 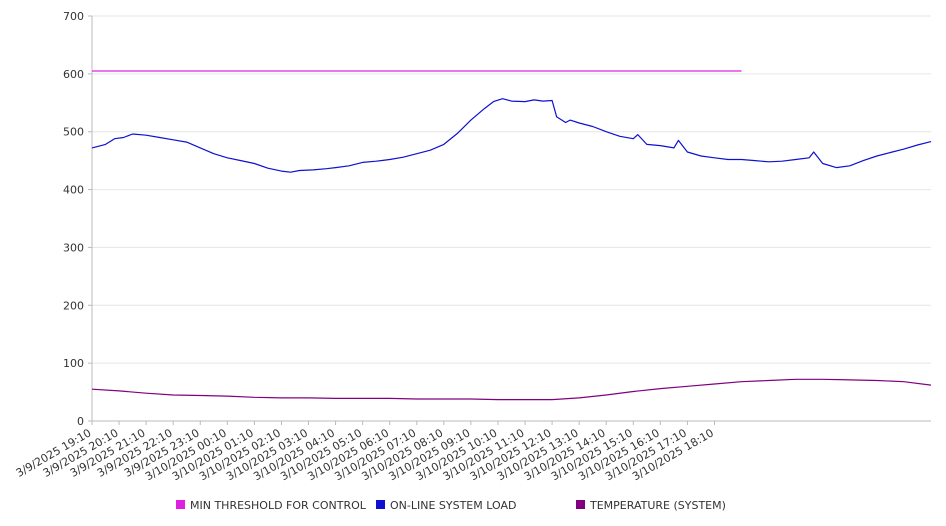 I want to click on y-tick-label: 500, so click(x=73, y=132).